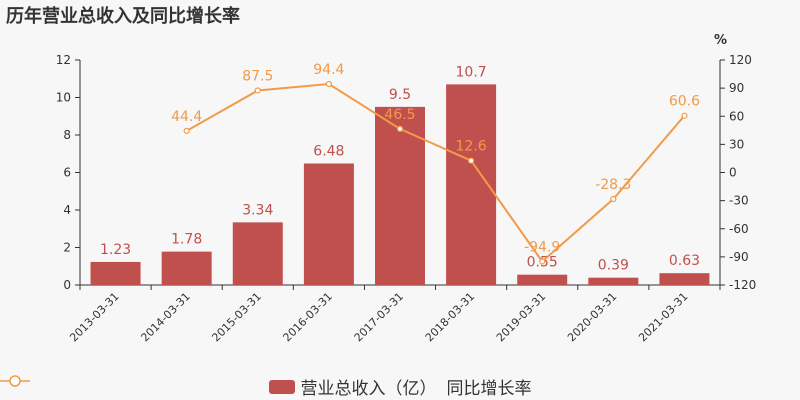 This screenshot has height=400, width=800. I want to click on legend-line-swatch, so click(15, 381).